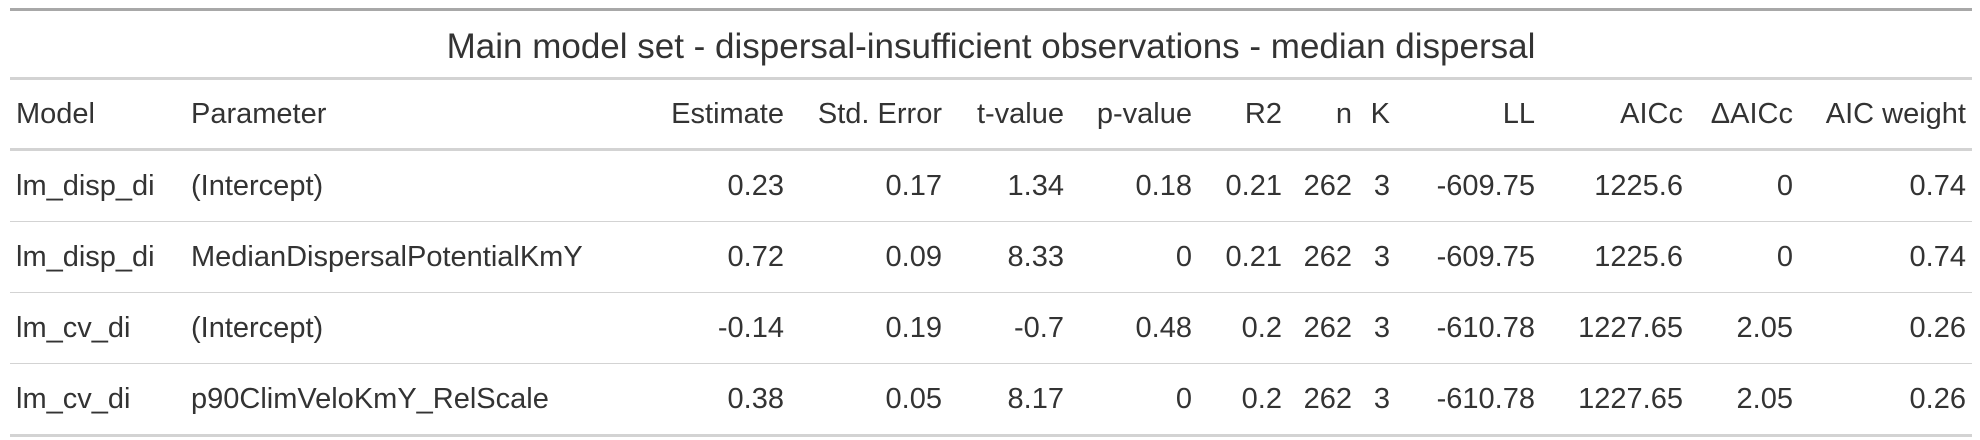 This screenshot has width=1980, height=440. I want to click on cell-p-value: 0.18, so click(1134, 185).